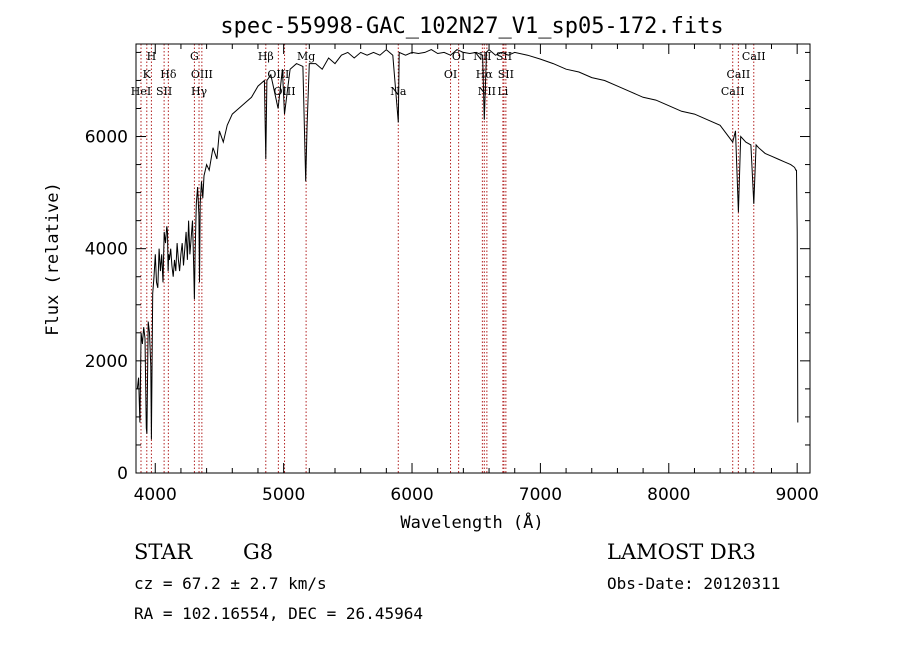 Image resolution: width=900 pixels, height=649 pixels. Describe the element at coordinates (194, 56) in the screenshot. I see `marker-label: G` at that location.